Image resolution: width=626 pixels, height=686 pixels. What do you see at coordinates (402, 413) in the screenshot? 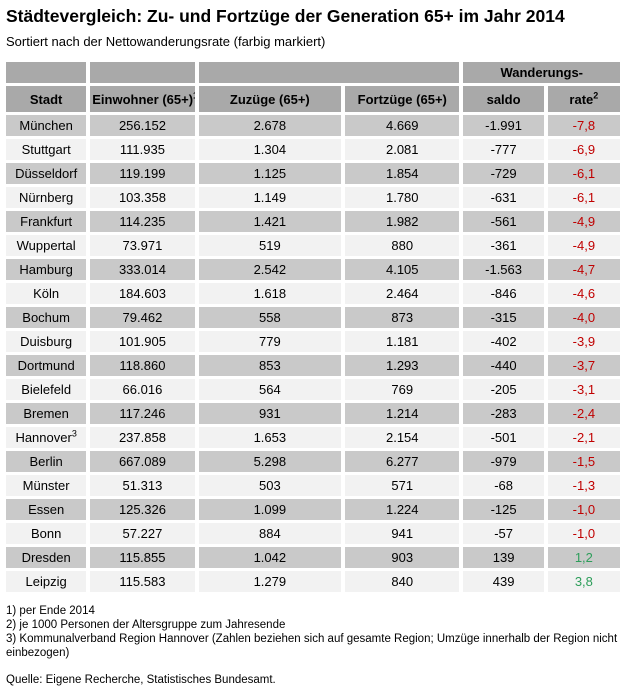
I see `fortzuege-cell: 1.214` at bounding box center [402, 413].